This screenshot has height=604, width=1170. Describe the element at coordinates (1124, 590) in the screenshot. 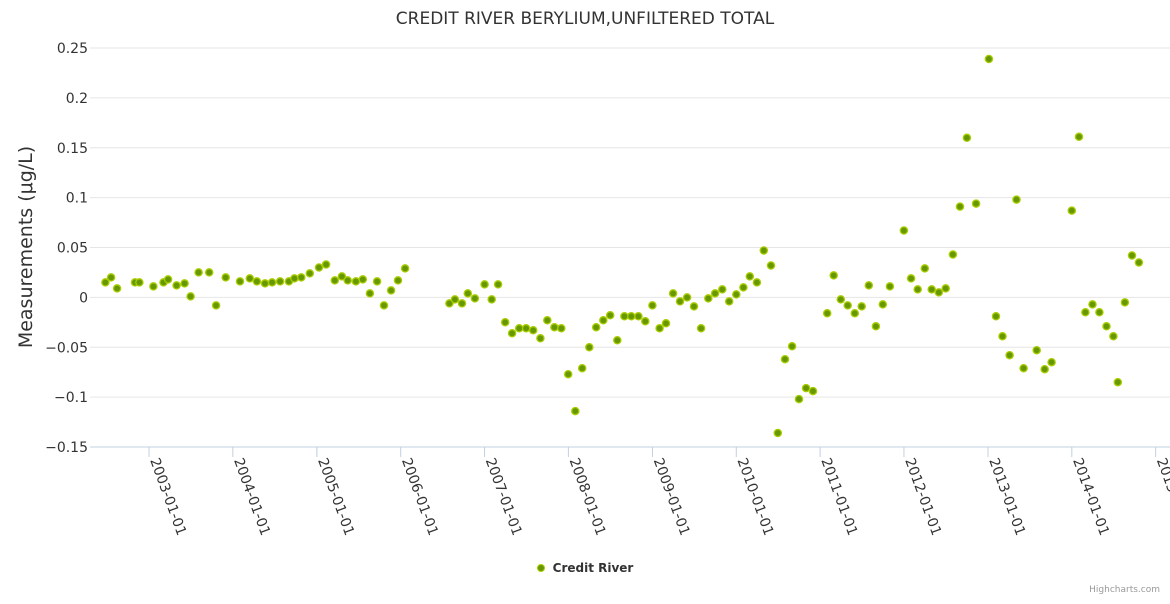

I see `credits-link: Highcharts.com` at that location.